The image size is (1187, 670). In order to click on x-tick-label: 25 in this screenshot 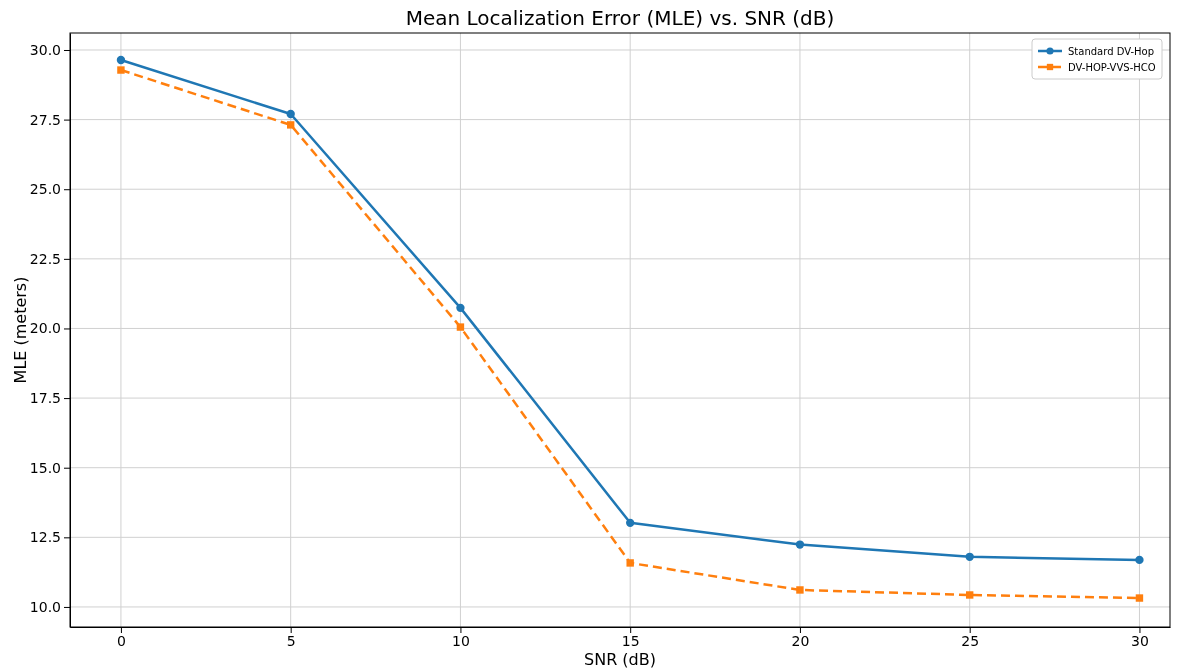, I will do `click(970, 640)`.